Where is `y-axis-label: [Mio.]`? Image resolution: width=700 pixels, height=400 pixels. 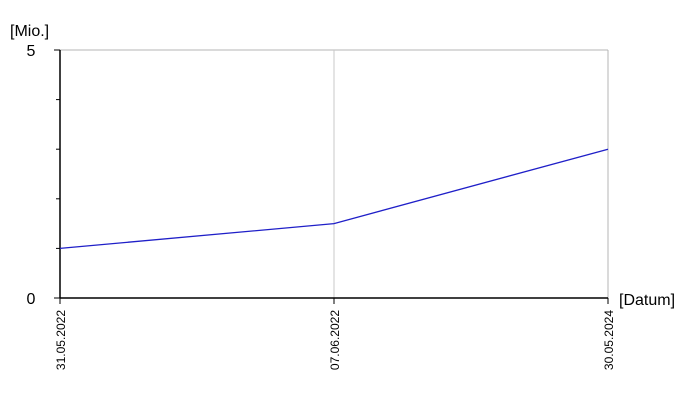
y-axis-label: [Mio.] is located at coordinates (29, 31).